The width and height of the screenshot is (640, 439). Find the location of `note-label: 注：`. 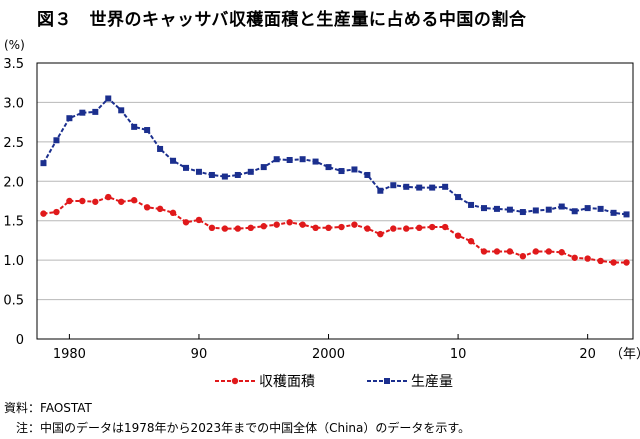

note-label: 注： is located at coordinates (28, 428).